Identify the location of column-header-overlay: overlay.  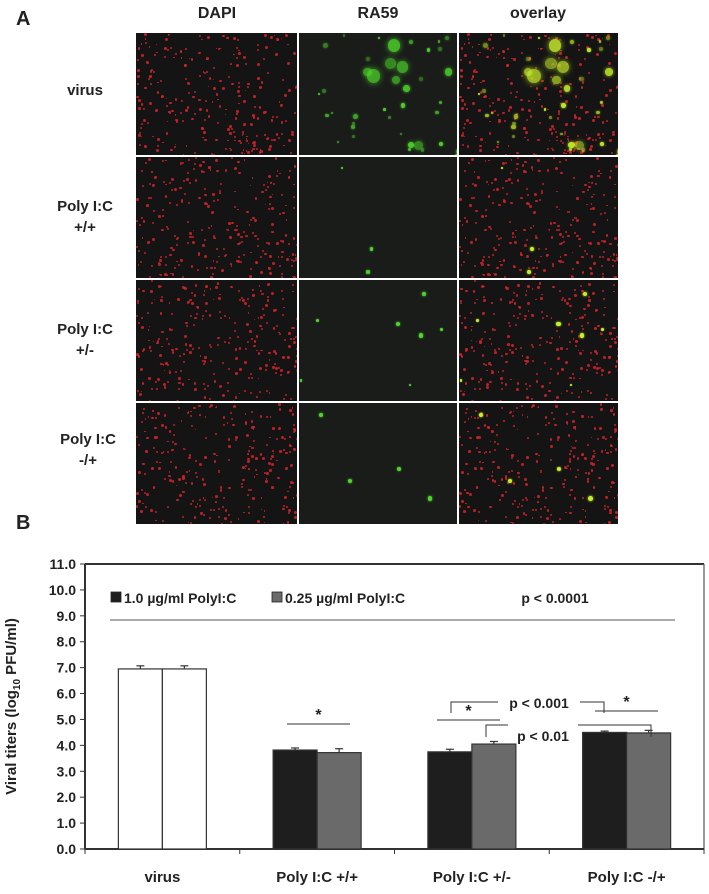
(538, 13).